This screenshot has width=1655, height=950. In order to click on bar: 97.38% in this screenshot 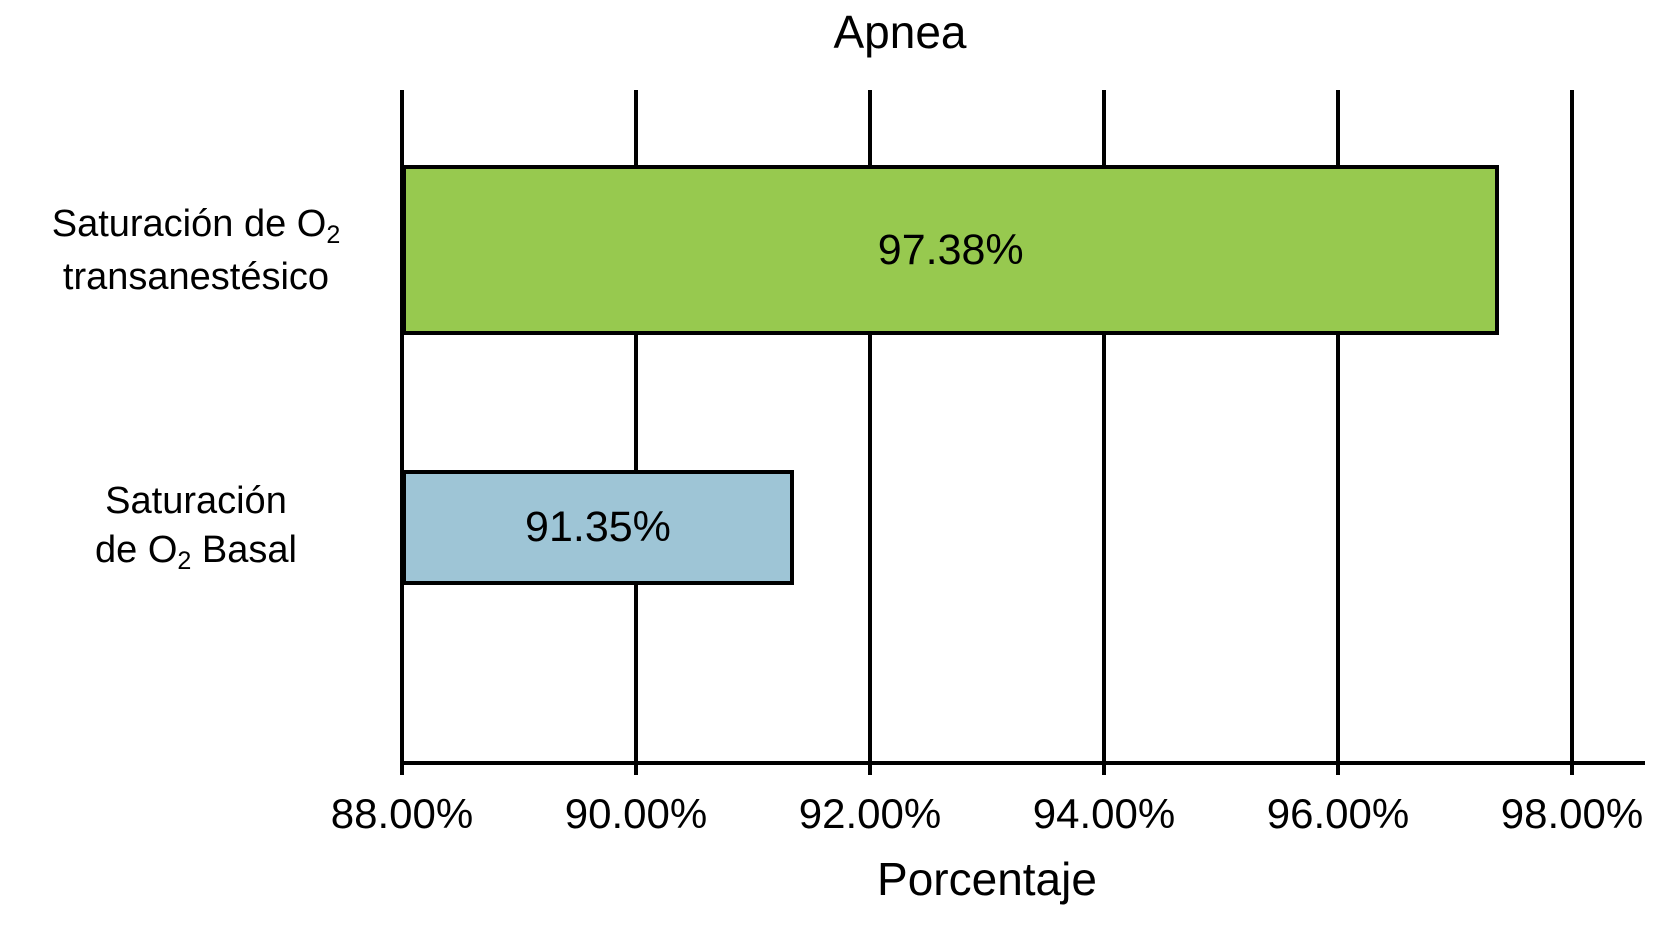, I will do `click(951, 250)`.